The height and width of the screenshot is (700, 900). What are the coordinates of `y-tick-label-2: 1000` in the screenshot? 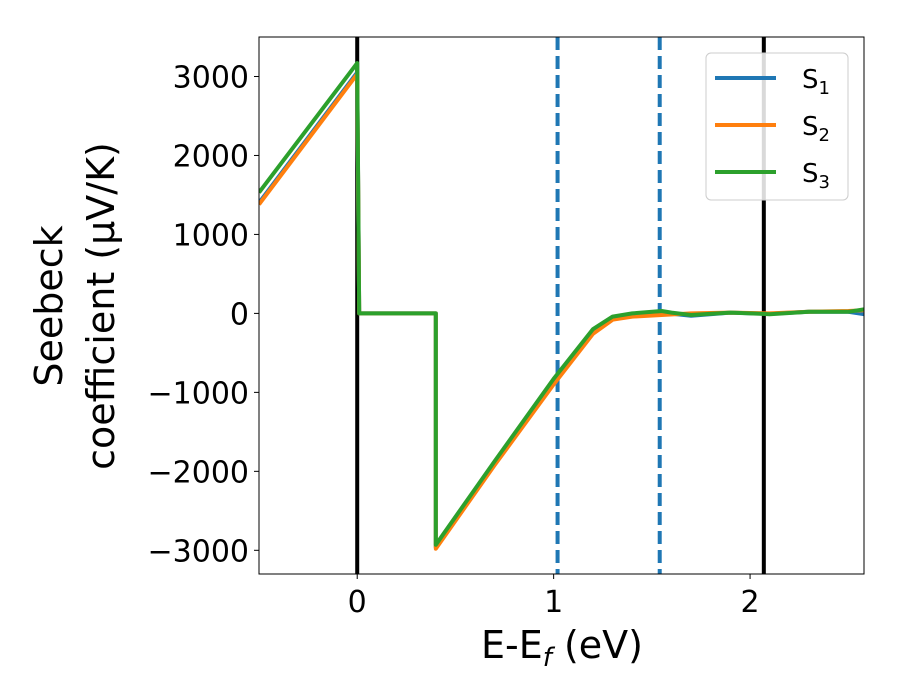 It's located at (211, 235).